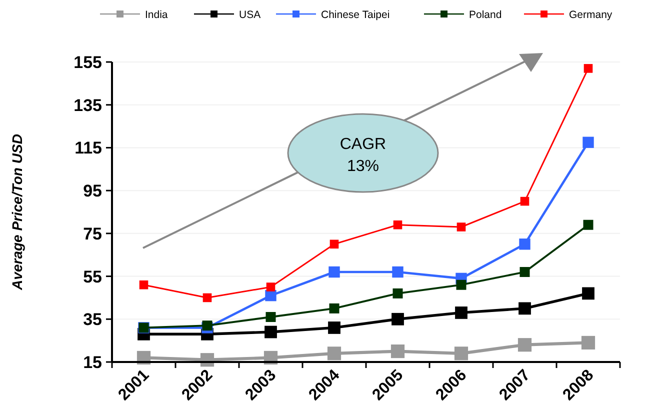  I want to click on y-tick-label: 35, so click(92, 320).